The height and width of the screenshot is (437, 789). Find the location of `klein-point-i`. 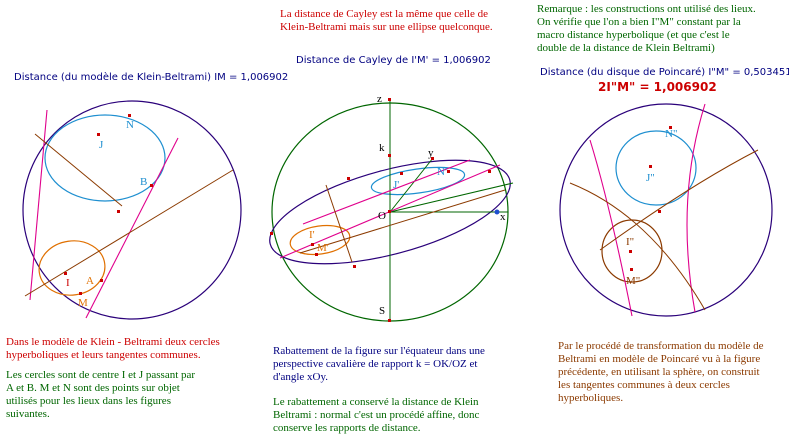

klein-point-i is located at coordinates (65, 273).